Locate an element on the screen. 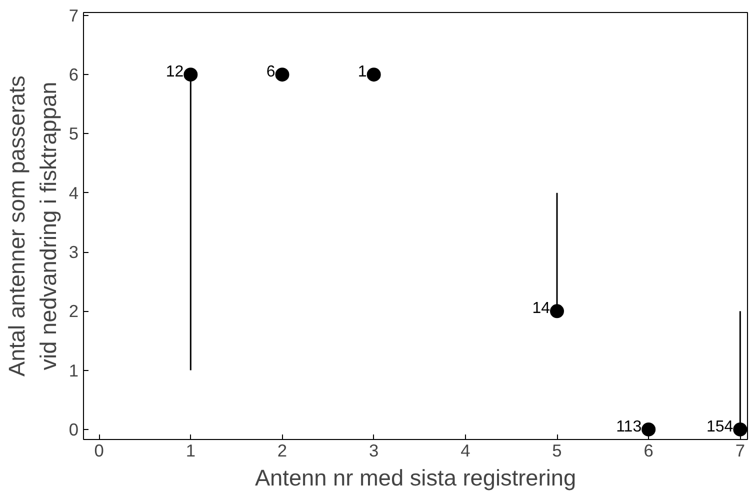  x-tick-label: 4 is located at coordinates (465, 450).